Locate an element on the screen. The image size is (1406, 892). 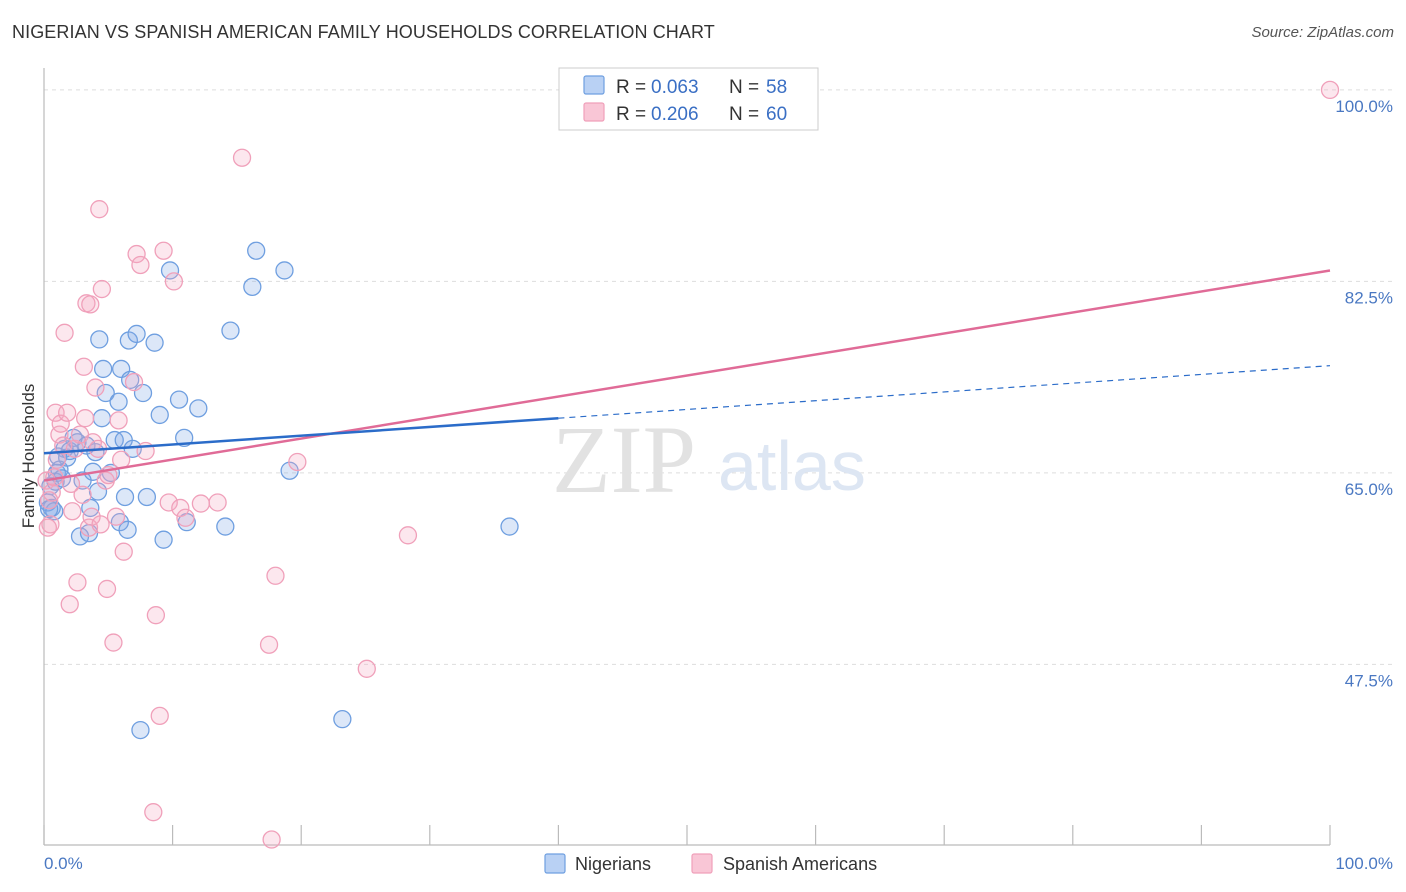
legend-n-value-blue: 58 is located at coordinates (776, 87).